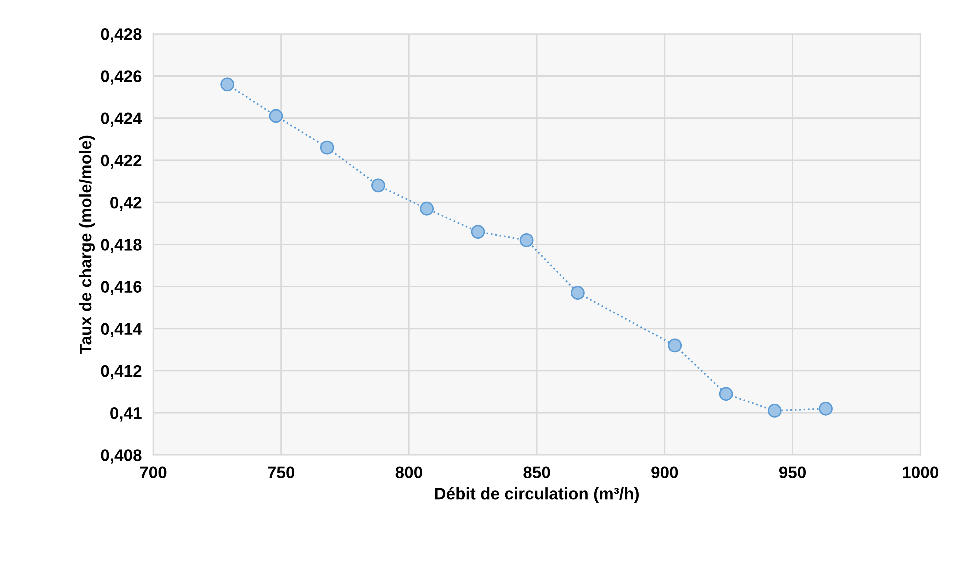  Describe the element at coordinates (121, 77) in the screenshot. I see `y-tick-label: 0,426` at that location.